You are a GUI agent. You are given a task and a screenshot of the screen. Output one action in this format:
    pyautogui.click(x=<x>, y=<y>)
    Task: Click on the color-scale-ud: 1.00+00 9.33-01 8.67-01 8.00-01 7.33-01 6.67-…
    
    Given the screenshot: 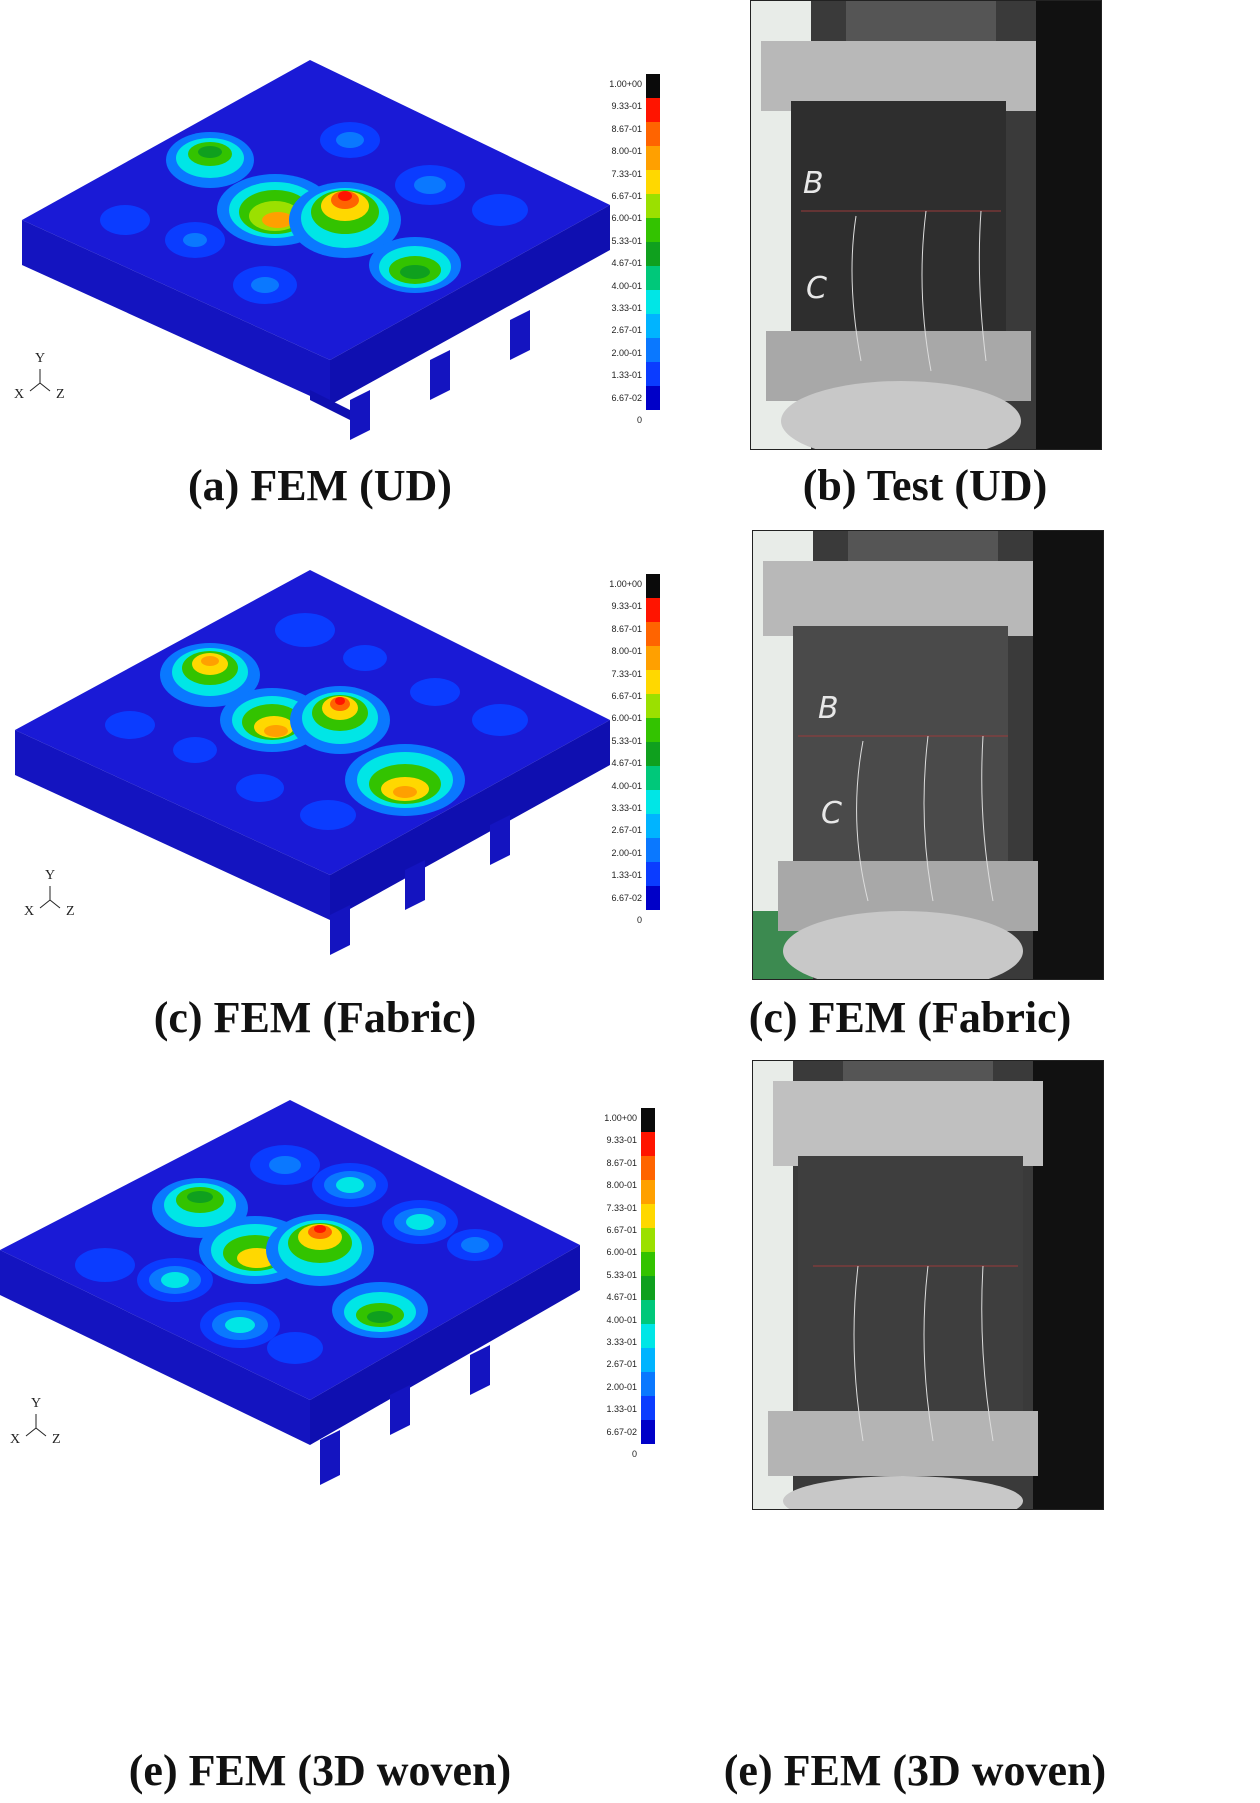 What is the action you would take?
    pyautogui.click(x=625, y=243)
    